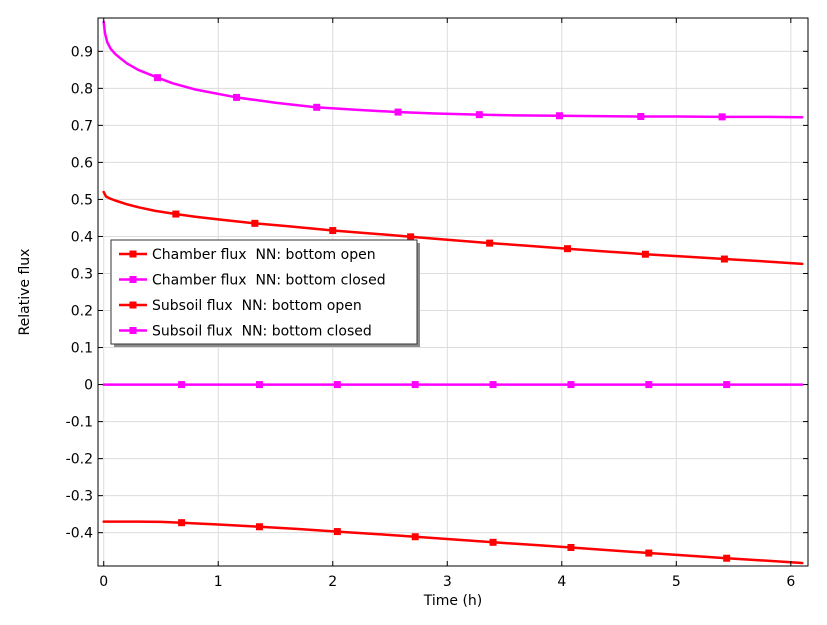 This screenshot has width=827, height=625. Describe the element at coordinates (103, 582) in the screenshot. I see `x-tick-label: 0` at that location.